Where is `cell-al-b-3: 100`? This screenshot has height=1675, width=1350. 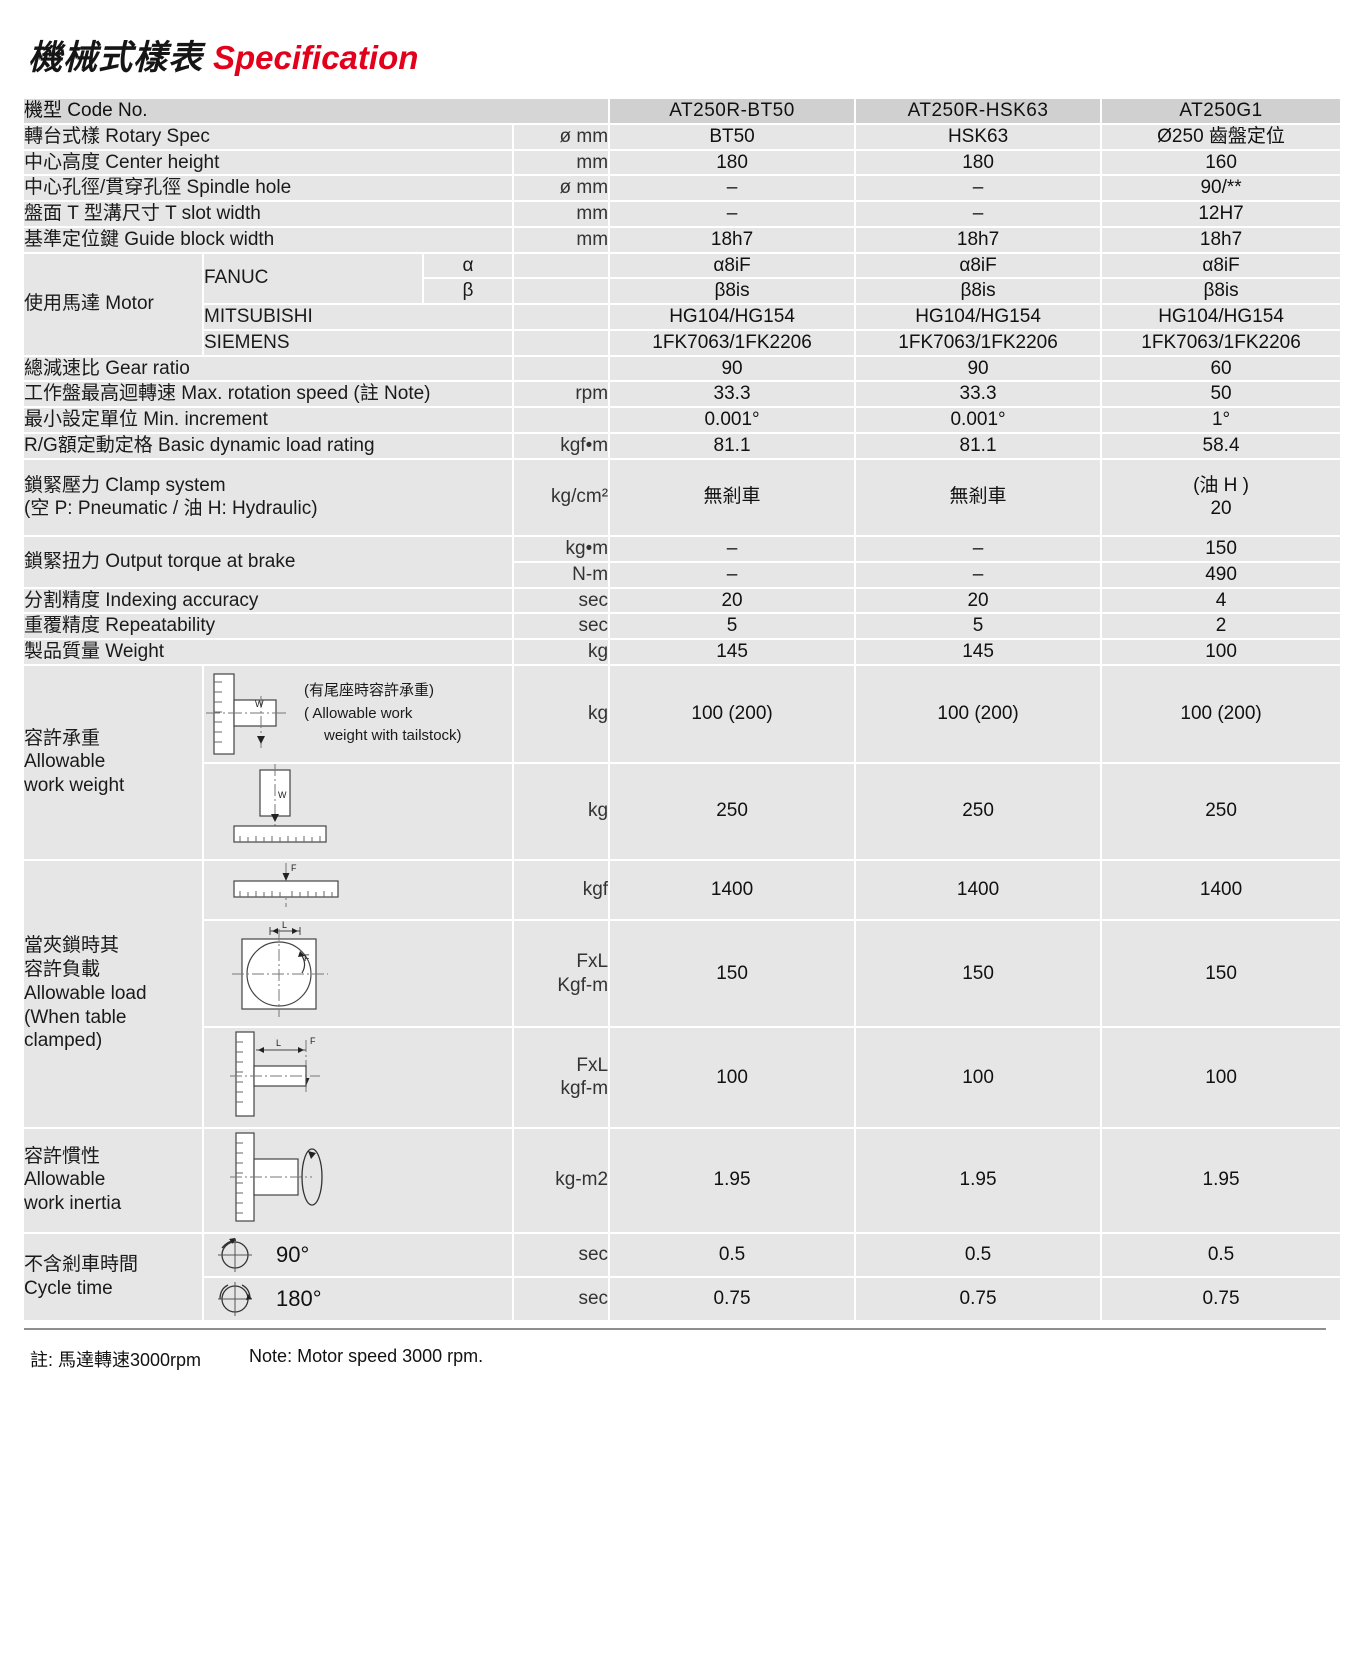 cell-al-b-3: 100 is located at coordinates (1221, 1077).